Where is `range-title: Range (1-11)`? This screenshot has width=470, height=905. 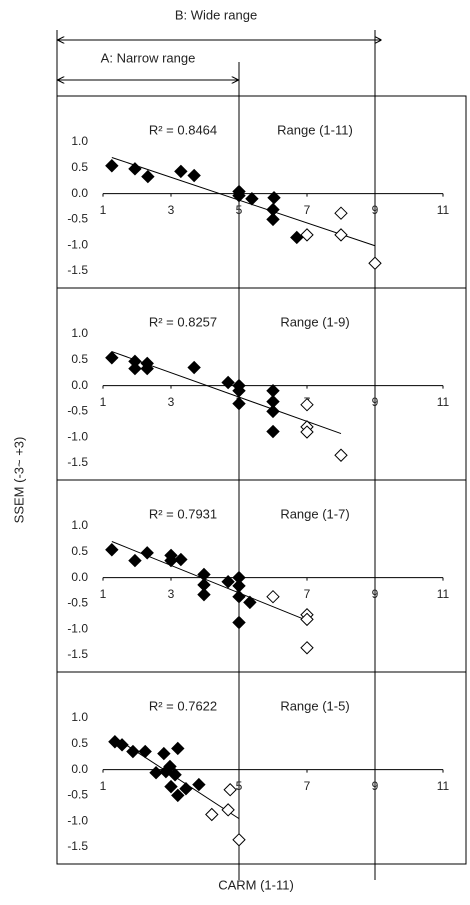
range-title: Range (1-11) is located at coordinates (315, 129).